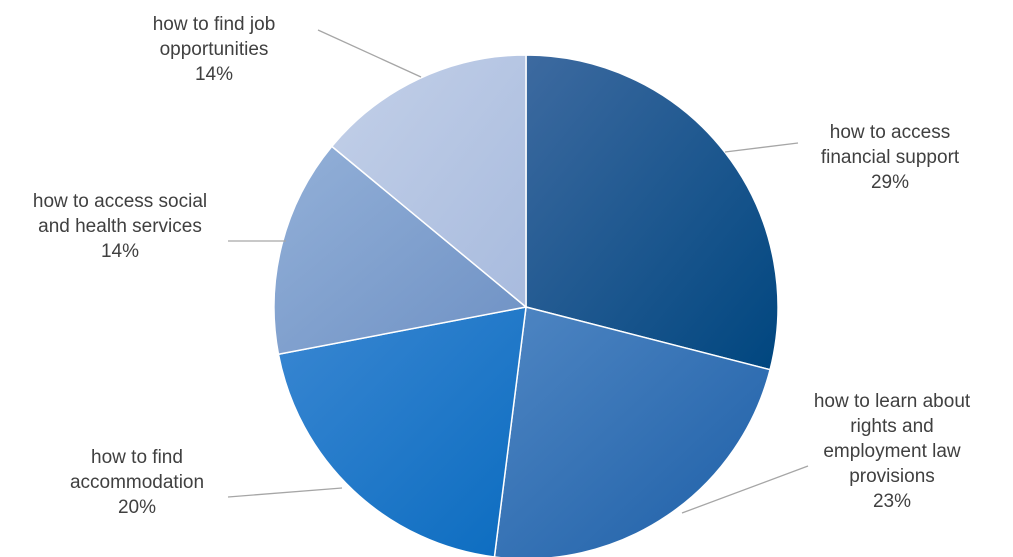 The image size is (1013, 557). I want to click on slice-label-line: rights and, so click(891, 426).